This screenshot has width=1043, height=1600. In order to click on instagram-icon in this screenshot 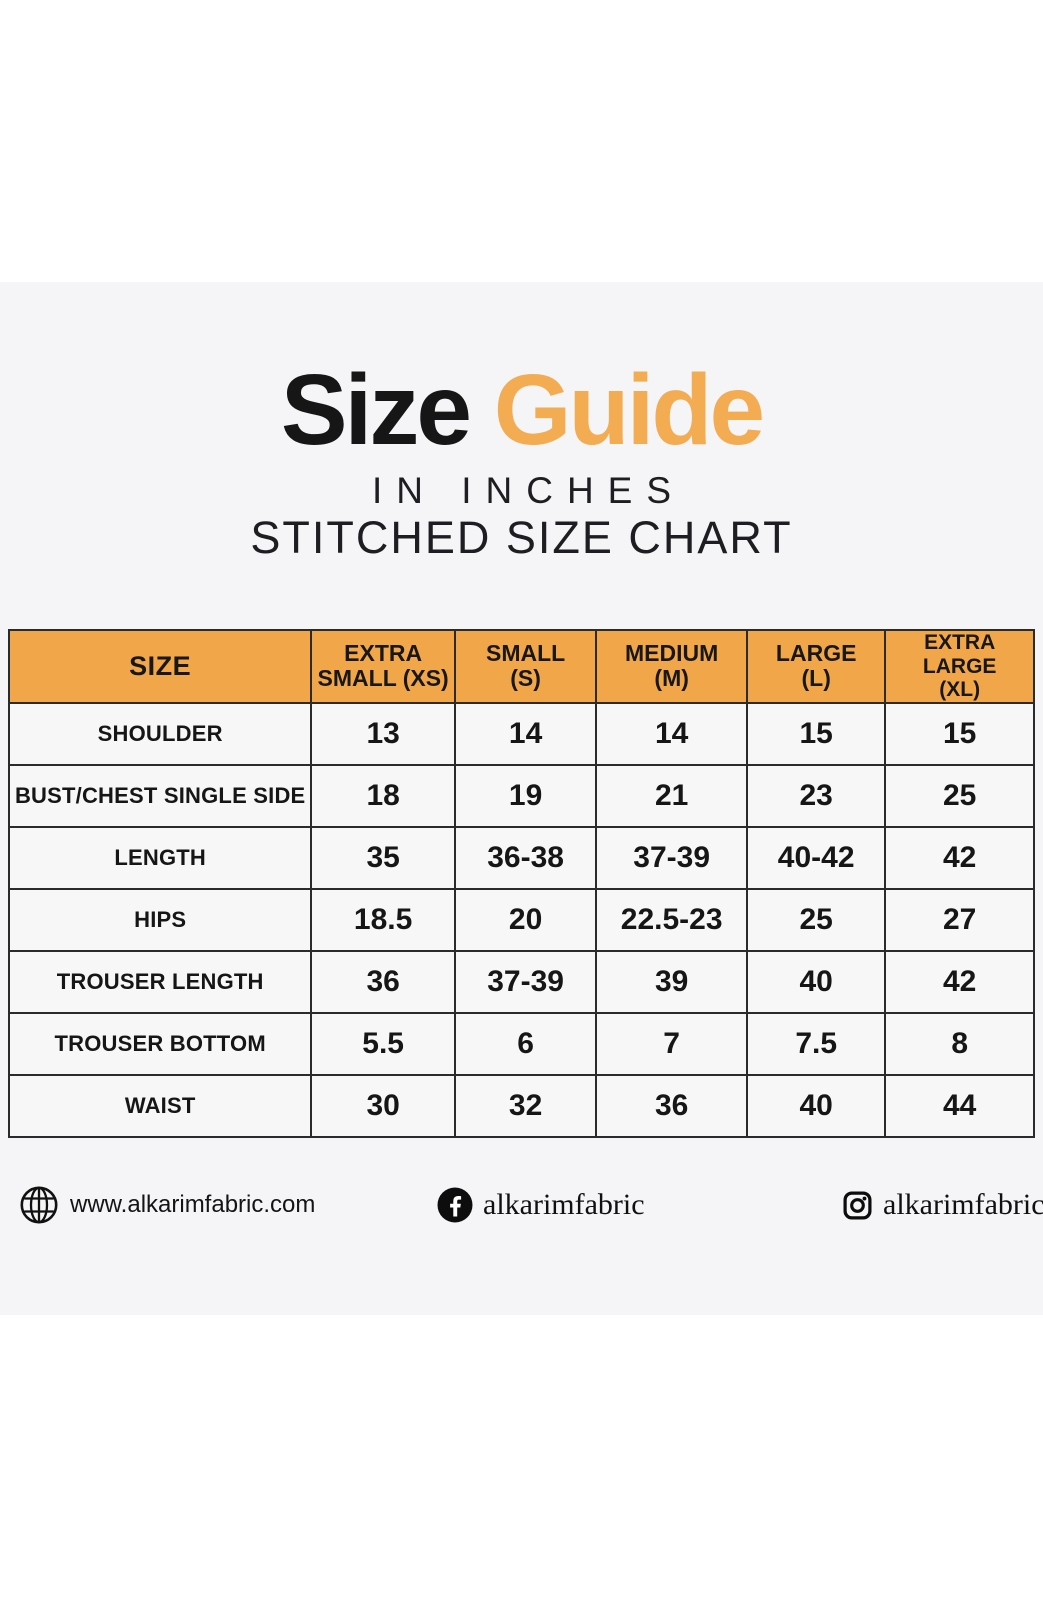, I will do `click(857, 1205)`.